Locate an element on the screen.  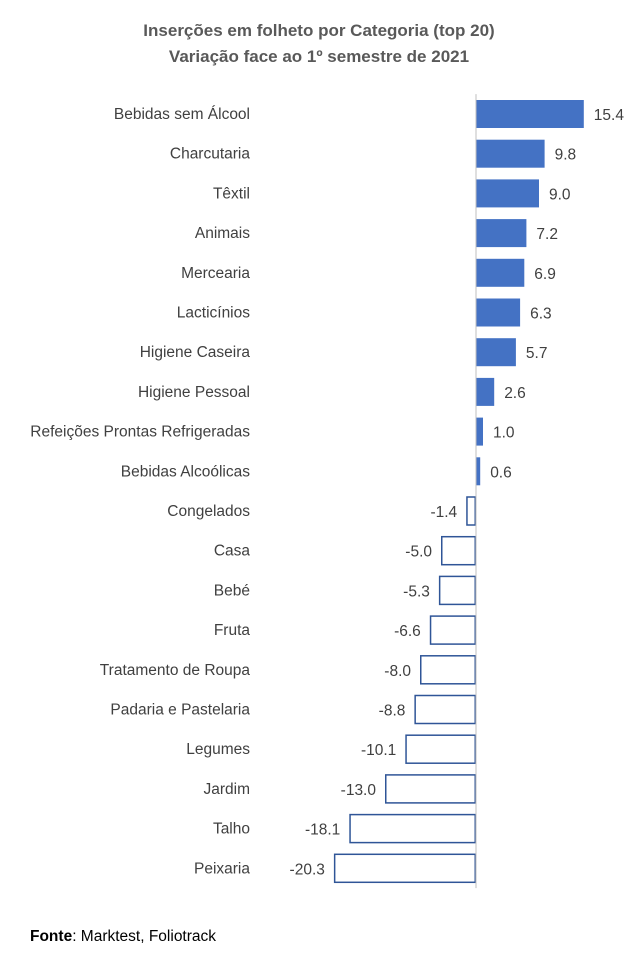
bar-animais is located at coordinates (501, 233).